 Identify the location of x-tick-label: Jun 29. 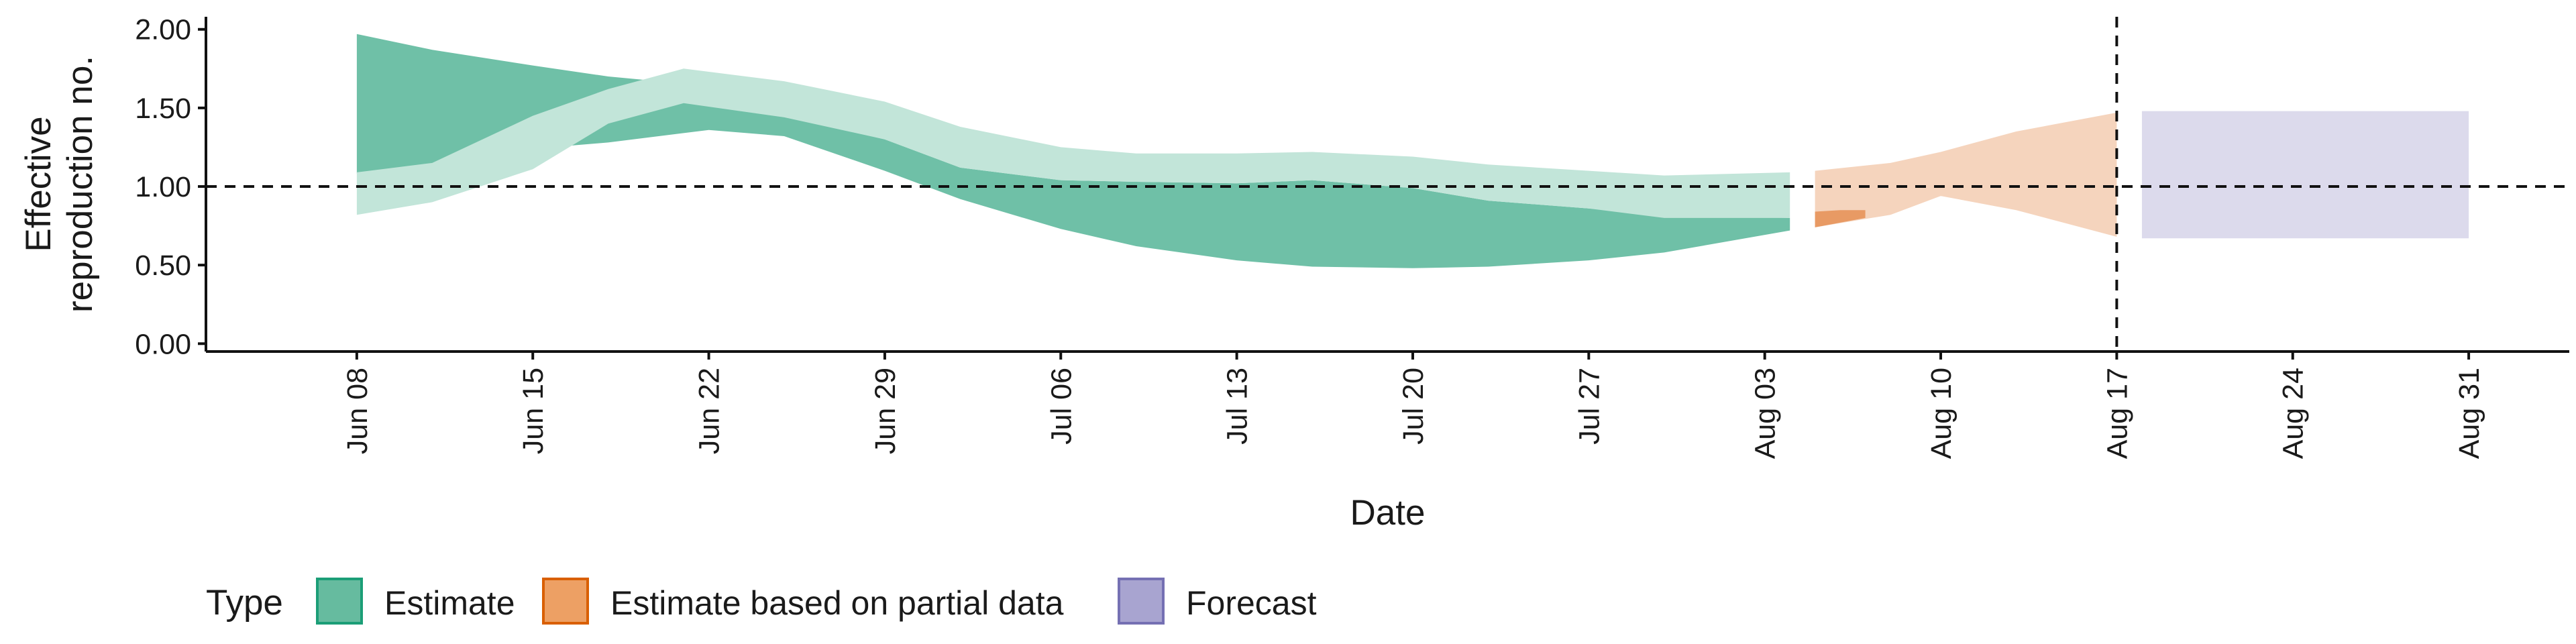
(885, 411).